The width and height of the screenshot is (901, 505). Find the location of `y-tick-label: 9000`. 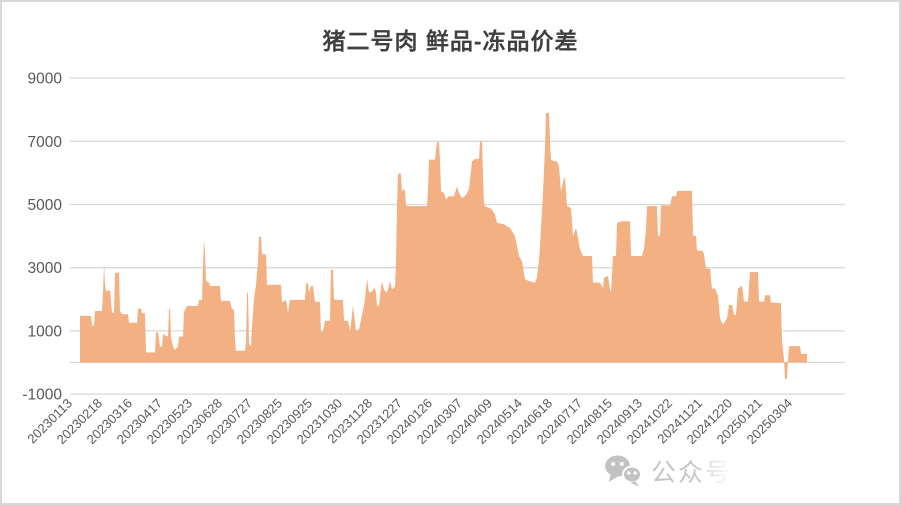

y-tick-label: 9000 is located at coordinates (45, 79).